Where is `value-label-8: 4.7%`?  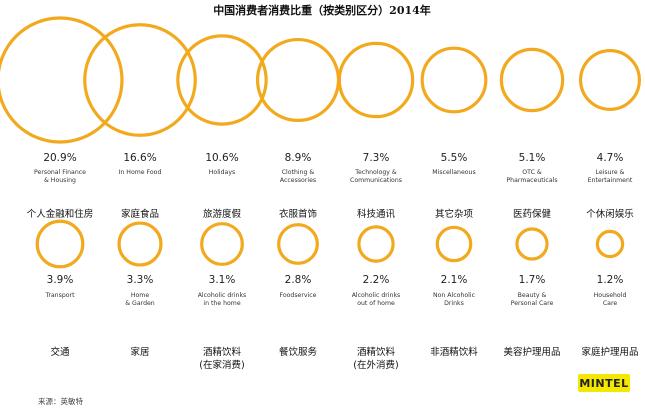 value-label-8: 4.7% is located at coordinates (610, 158).